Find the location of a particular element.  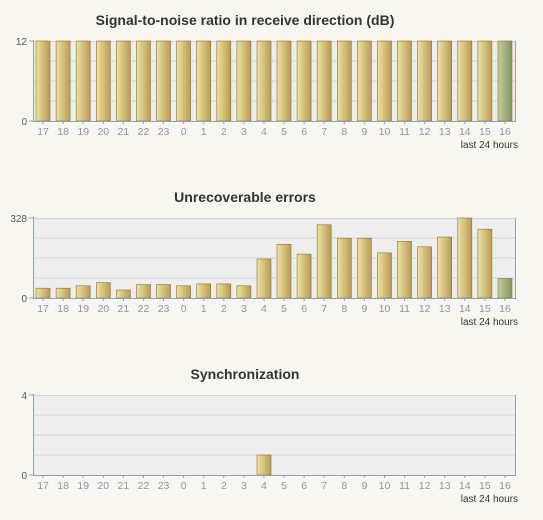

errors-chart-footnote: last 24 hours is located at coordinates (489, 322).